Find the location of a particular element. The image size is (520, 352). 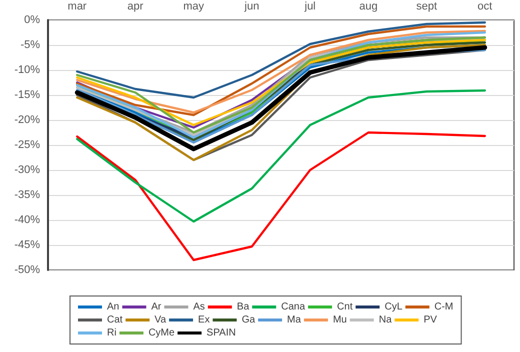

legend-label: Ri is located at coordinates (111, 333).